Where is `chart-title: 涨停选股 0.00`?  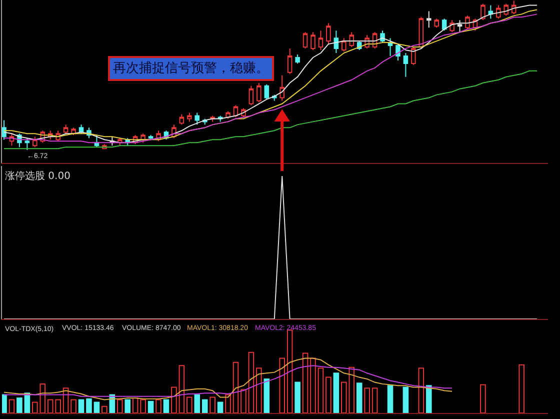 chart-title: 涨停选股 0.00 is located at coordinates (37, 176).